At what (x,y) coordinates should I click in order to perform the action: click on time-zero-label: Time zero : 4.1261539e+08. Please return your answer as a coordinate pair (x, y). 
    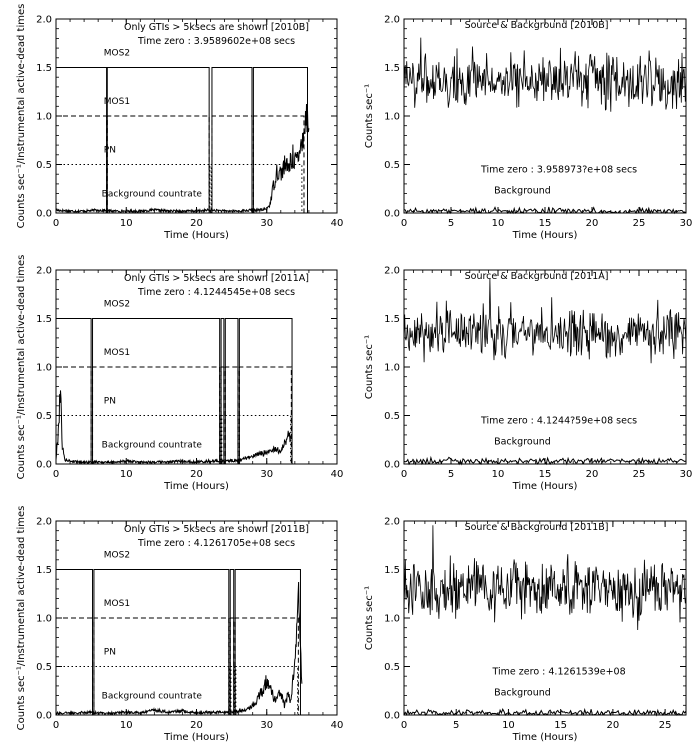
    Looking at the image, I should click on (559, 671).